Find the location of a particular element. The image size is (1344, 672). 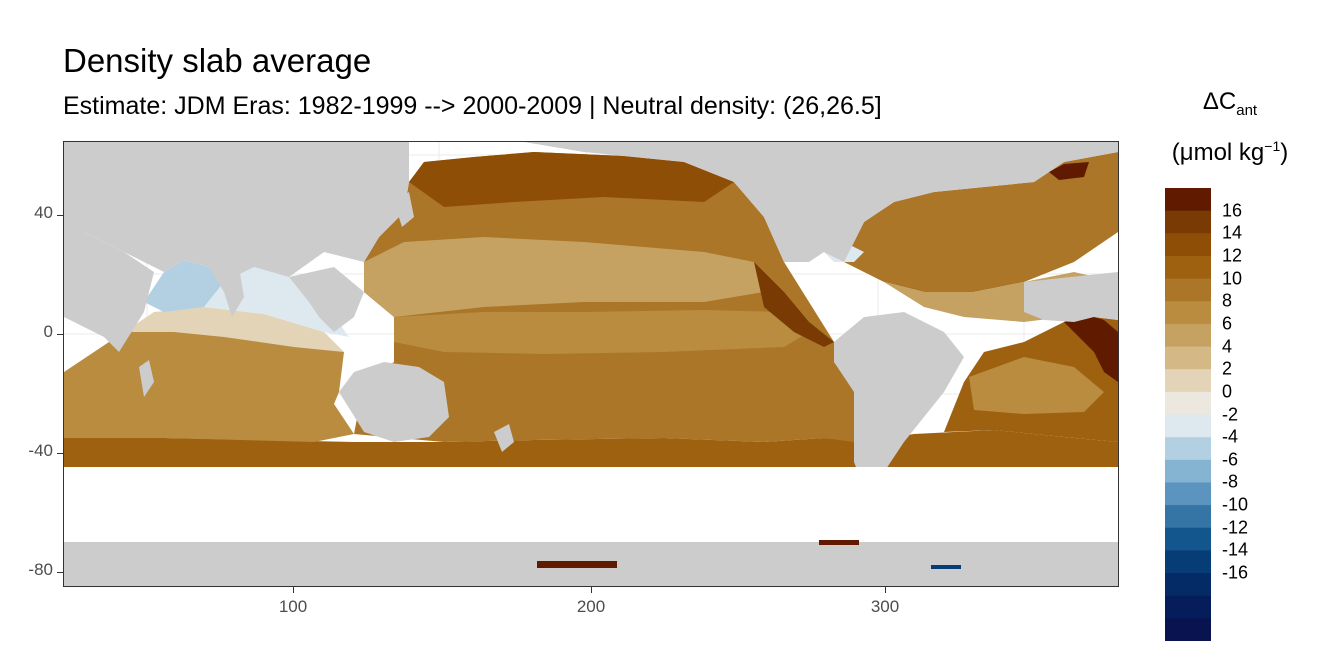

weddell-patch is located at coordinates (946, 567).